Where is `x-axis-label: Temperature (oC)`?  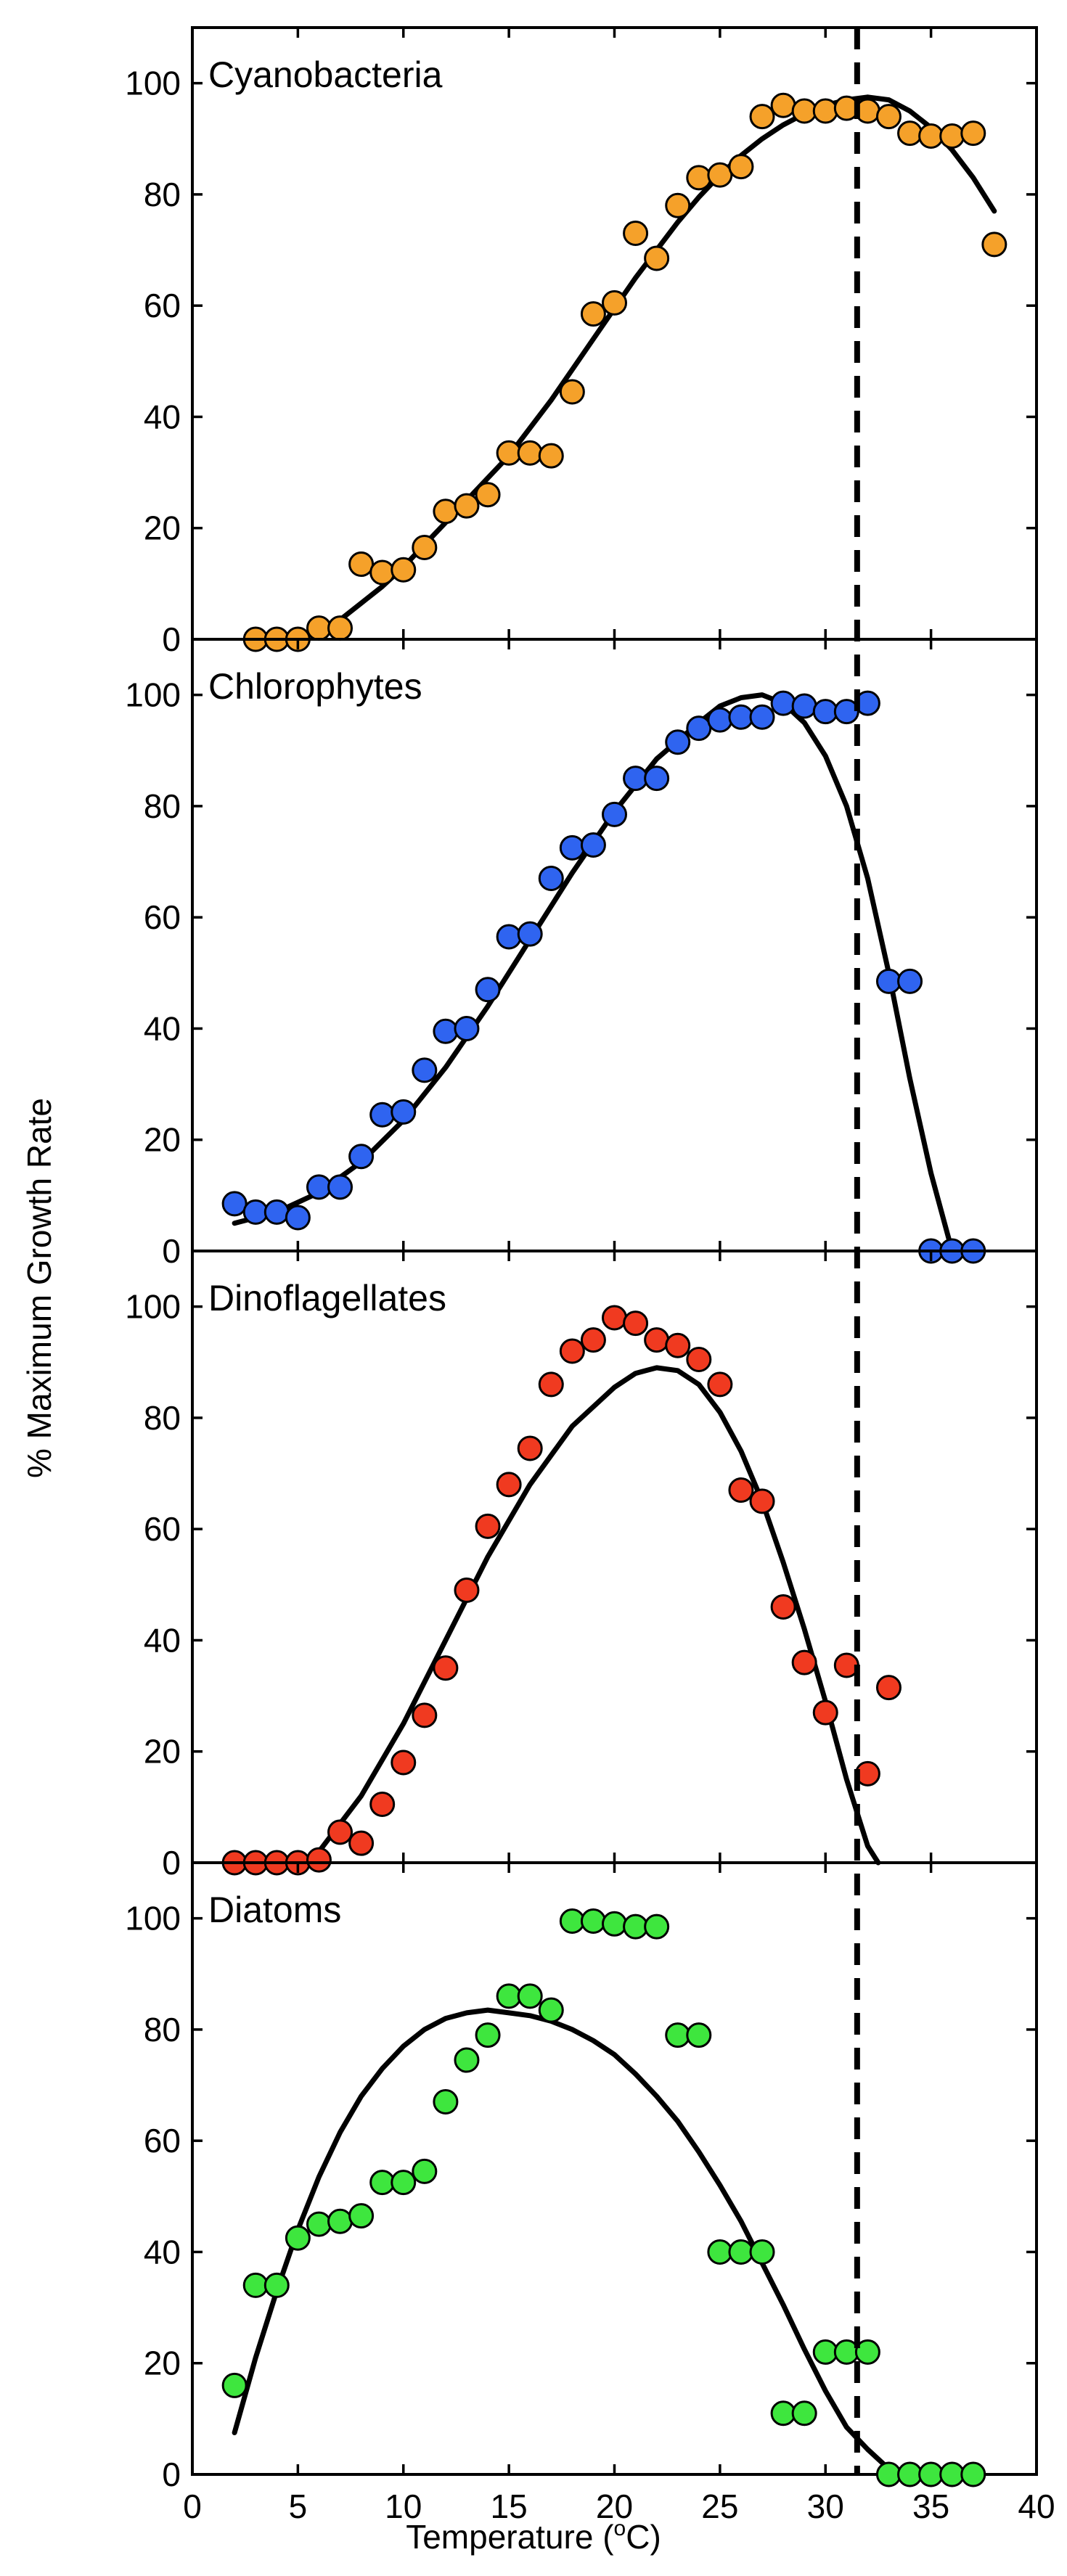 x-axis-label: Temperature (oC) is located at coordinates (533, 2536).